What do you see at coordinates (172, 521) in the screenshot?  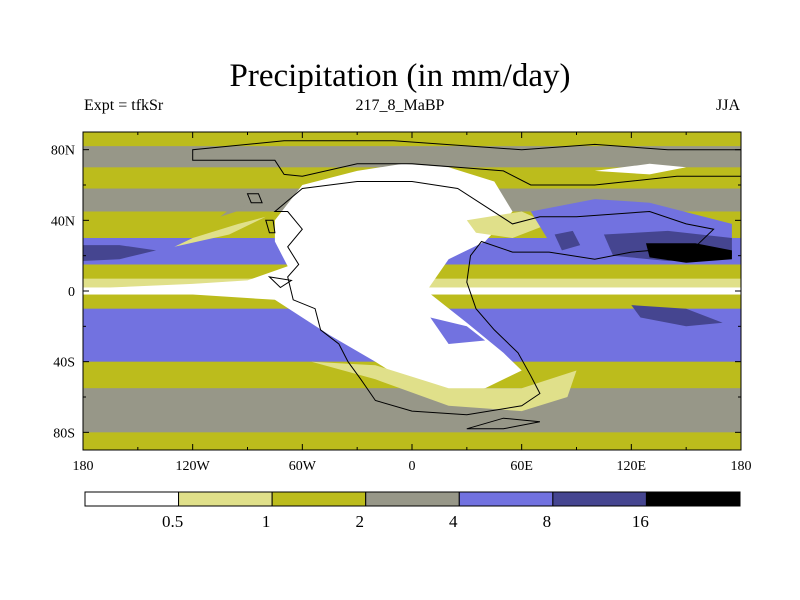 I see `colorbar-label-0: 0.5` at bounding box center [172, 521].